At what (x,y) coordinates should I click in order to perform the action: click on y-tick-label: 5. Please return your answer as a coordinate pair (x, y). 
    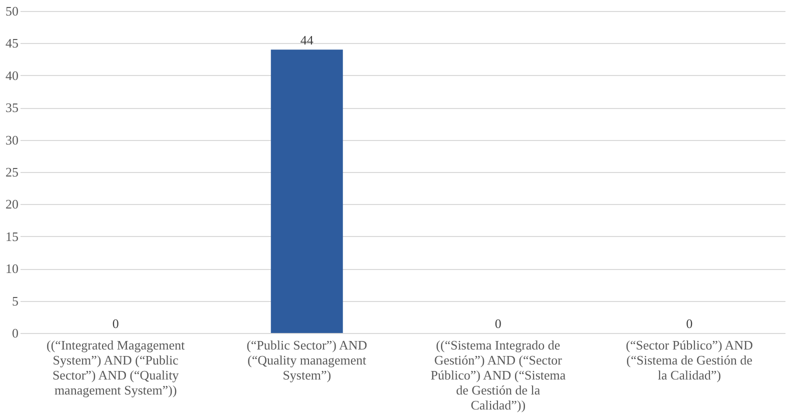
    Looking at the image, I should click on (15, 300).